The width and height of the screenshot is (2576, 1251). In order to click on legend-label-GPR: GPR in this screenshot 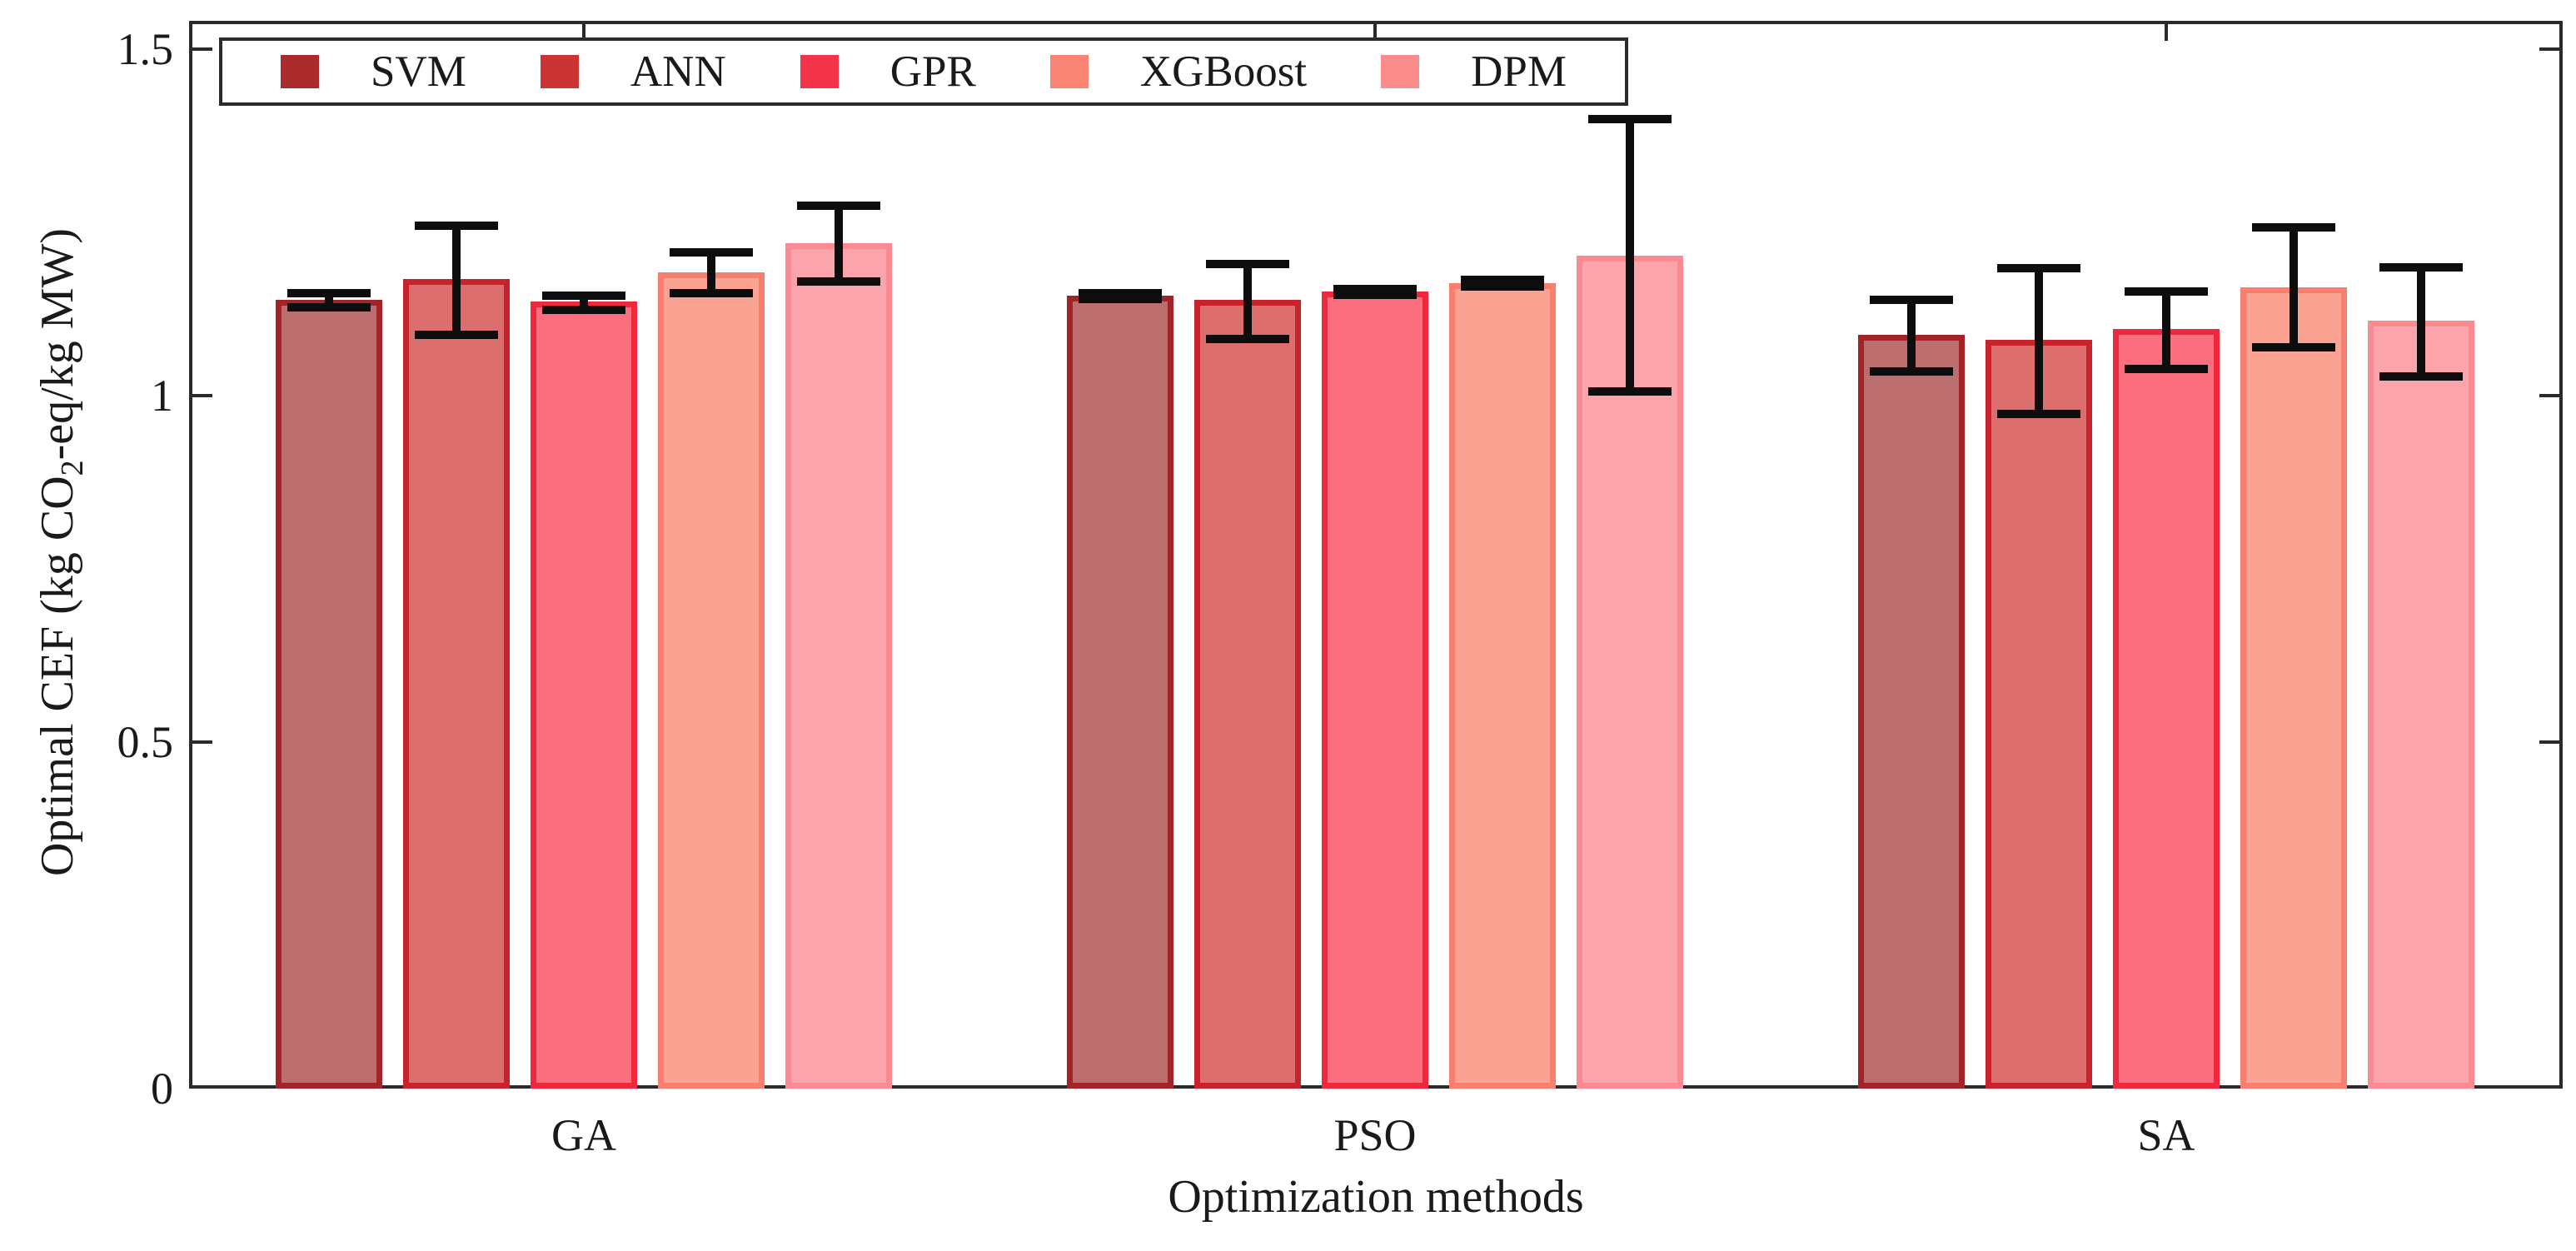, I will do `click(933, 71)`.